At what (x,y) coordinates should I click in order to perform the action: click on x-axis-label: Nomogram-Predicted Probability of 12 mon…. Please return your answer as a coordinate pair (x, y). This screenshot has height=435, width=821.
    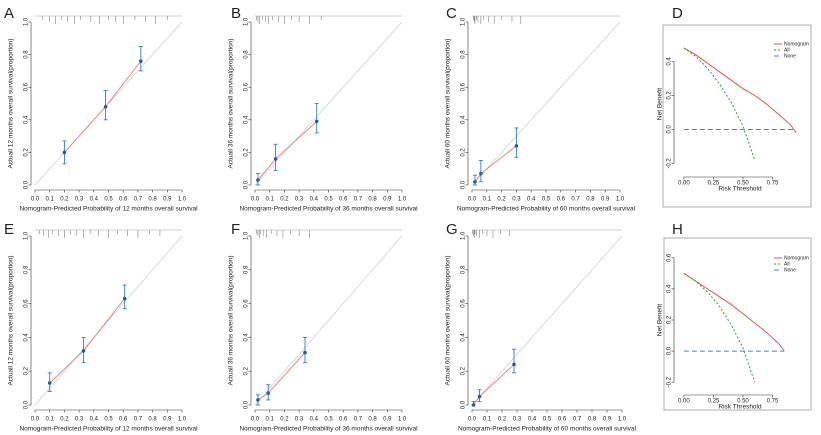
    Looking at the image, I should click on (108, 429).